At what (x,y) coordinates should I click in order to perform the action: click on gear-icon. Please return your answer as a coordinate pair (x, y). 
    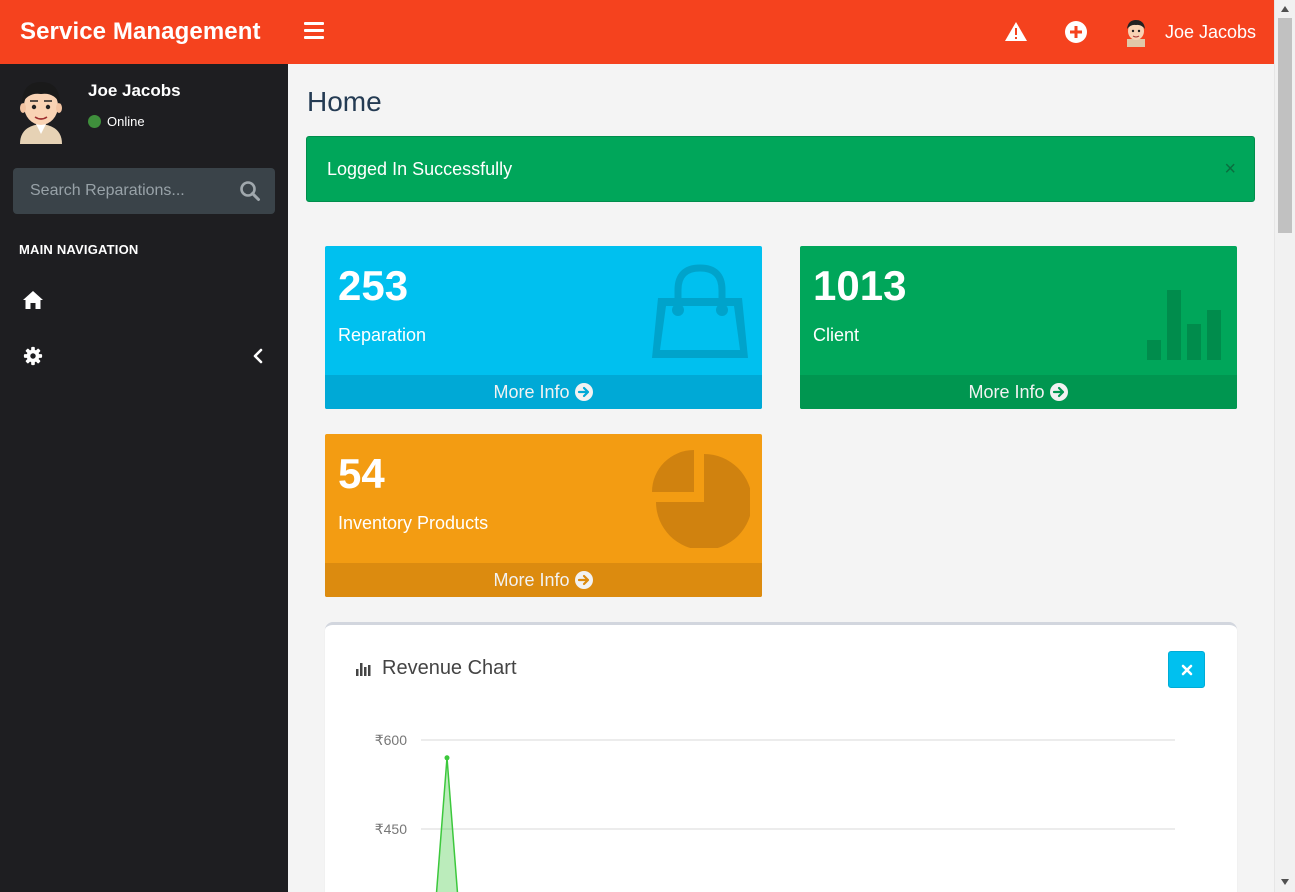
    Looking at the image, I should click on (33, 356).